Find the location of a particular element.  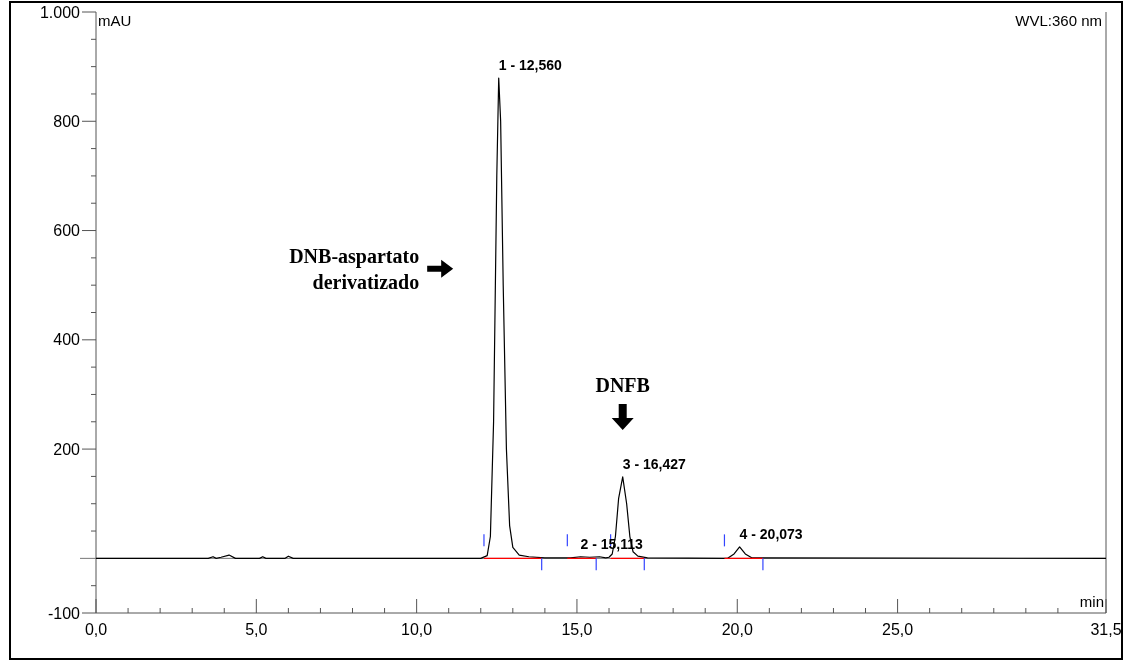

annotation: DNFB is located at coordinates (622, 384).